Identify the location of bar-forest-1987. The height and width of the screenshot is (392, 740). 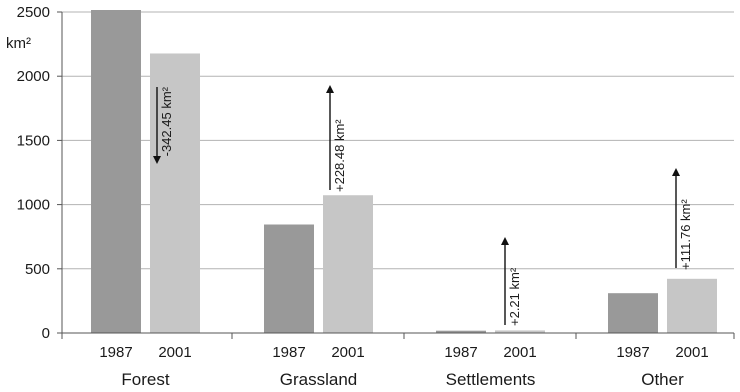
(116, 171).